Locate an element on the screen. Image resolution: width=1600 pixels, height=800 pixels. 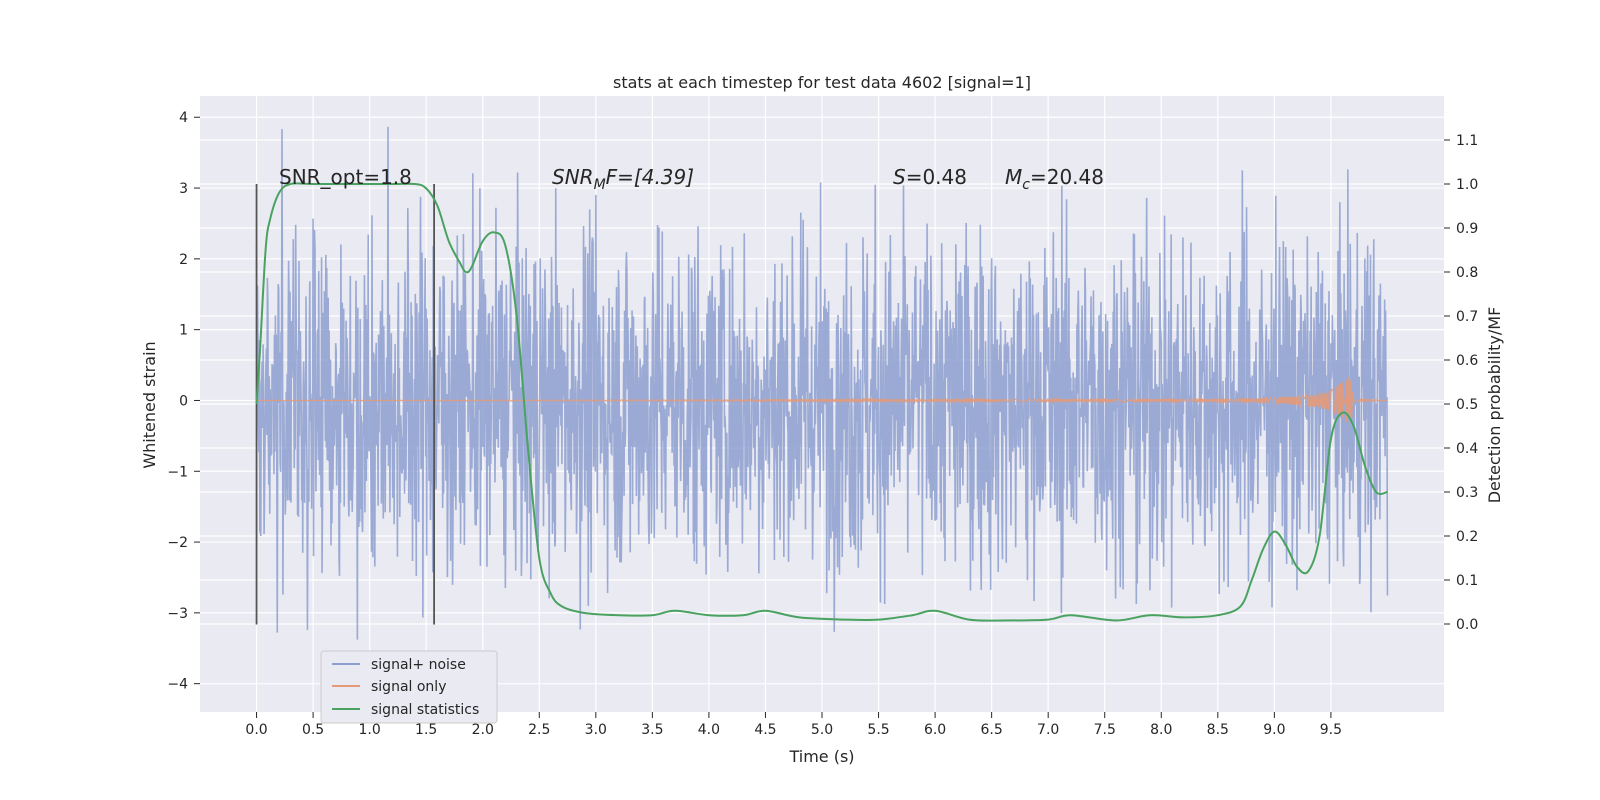
annotation-snr-mf: SNRMF=[4.39] is located at coordinates (623, 179).